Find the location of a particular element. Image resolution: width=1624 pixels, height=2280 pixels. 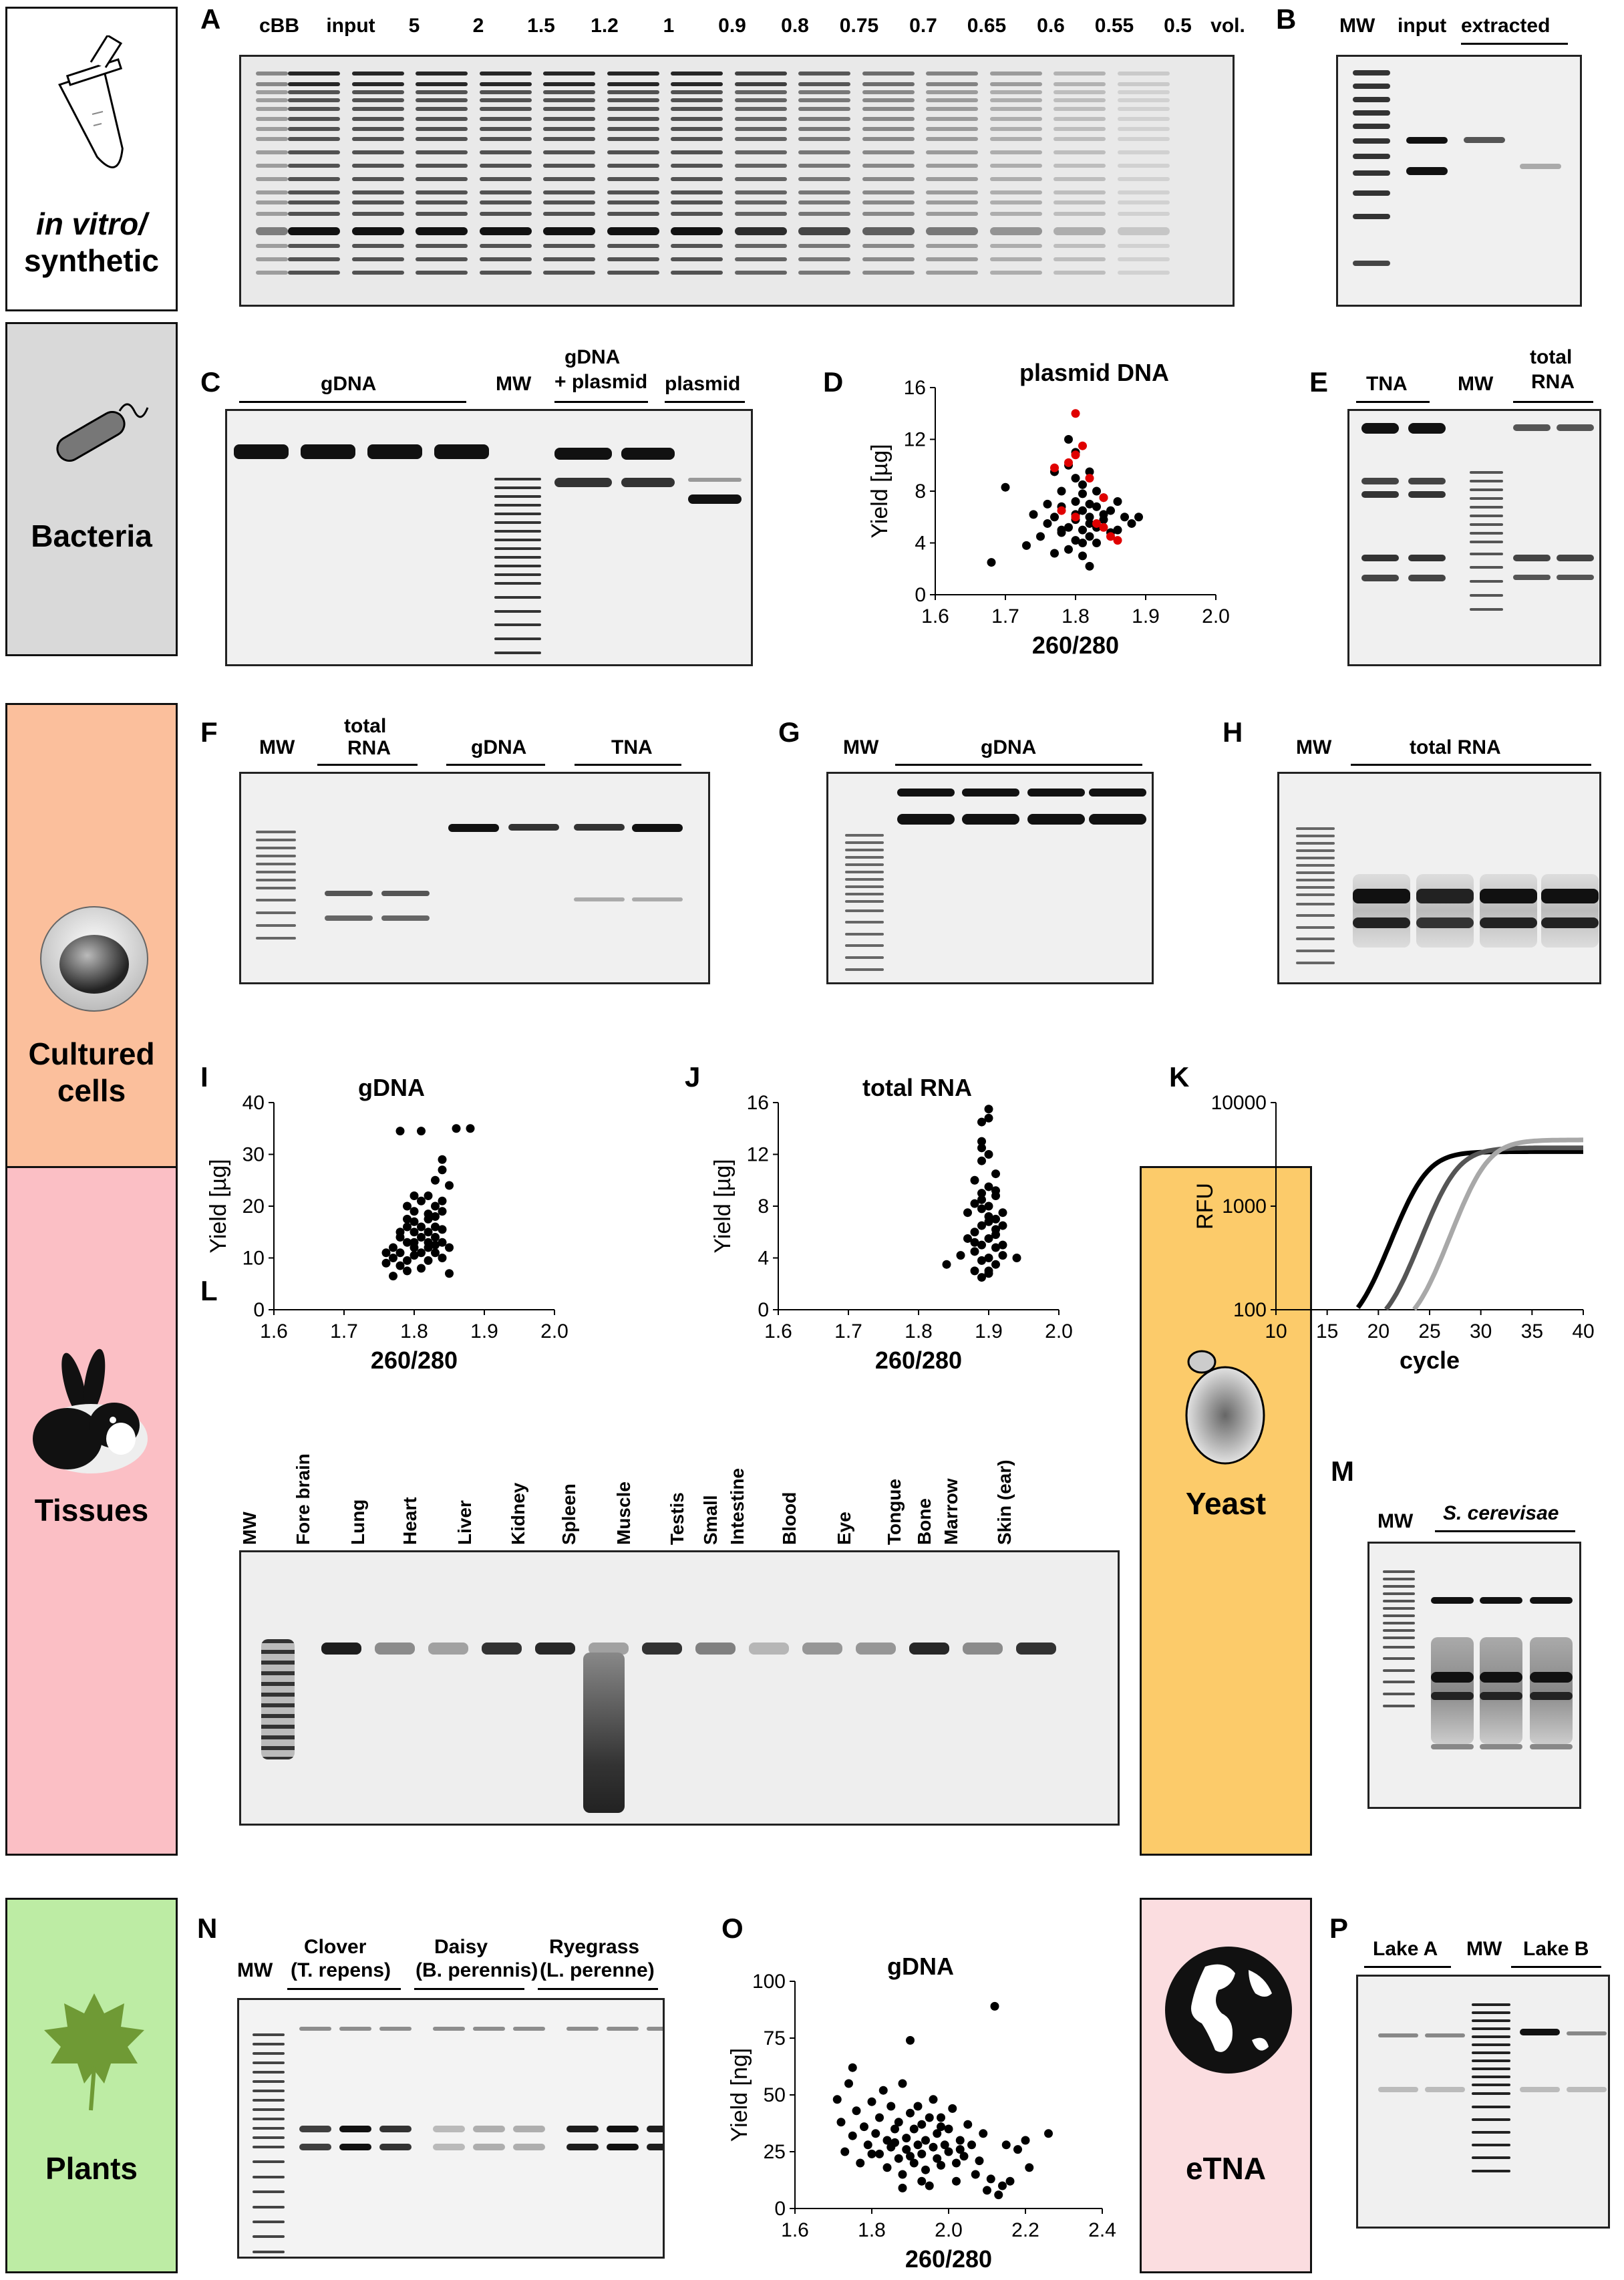

x-tick-label: 1.8 is located at coordinates (1076, 616).